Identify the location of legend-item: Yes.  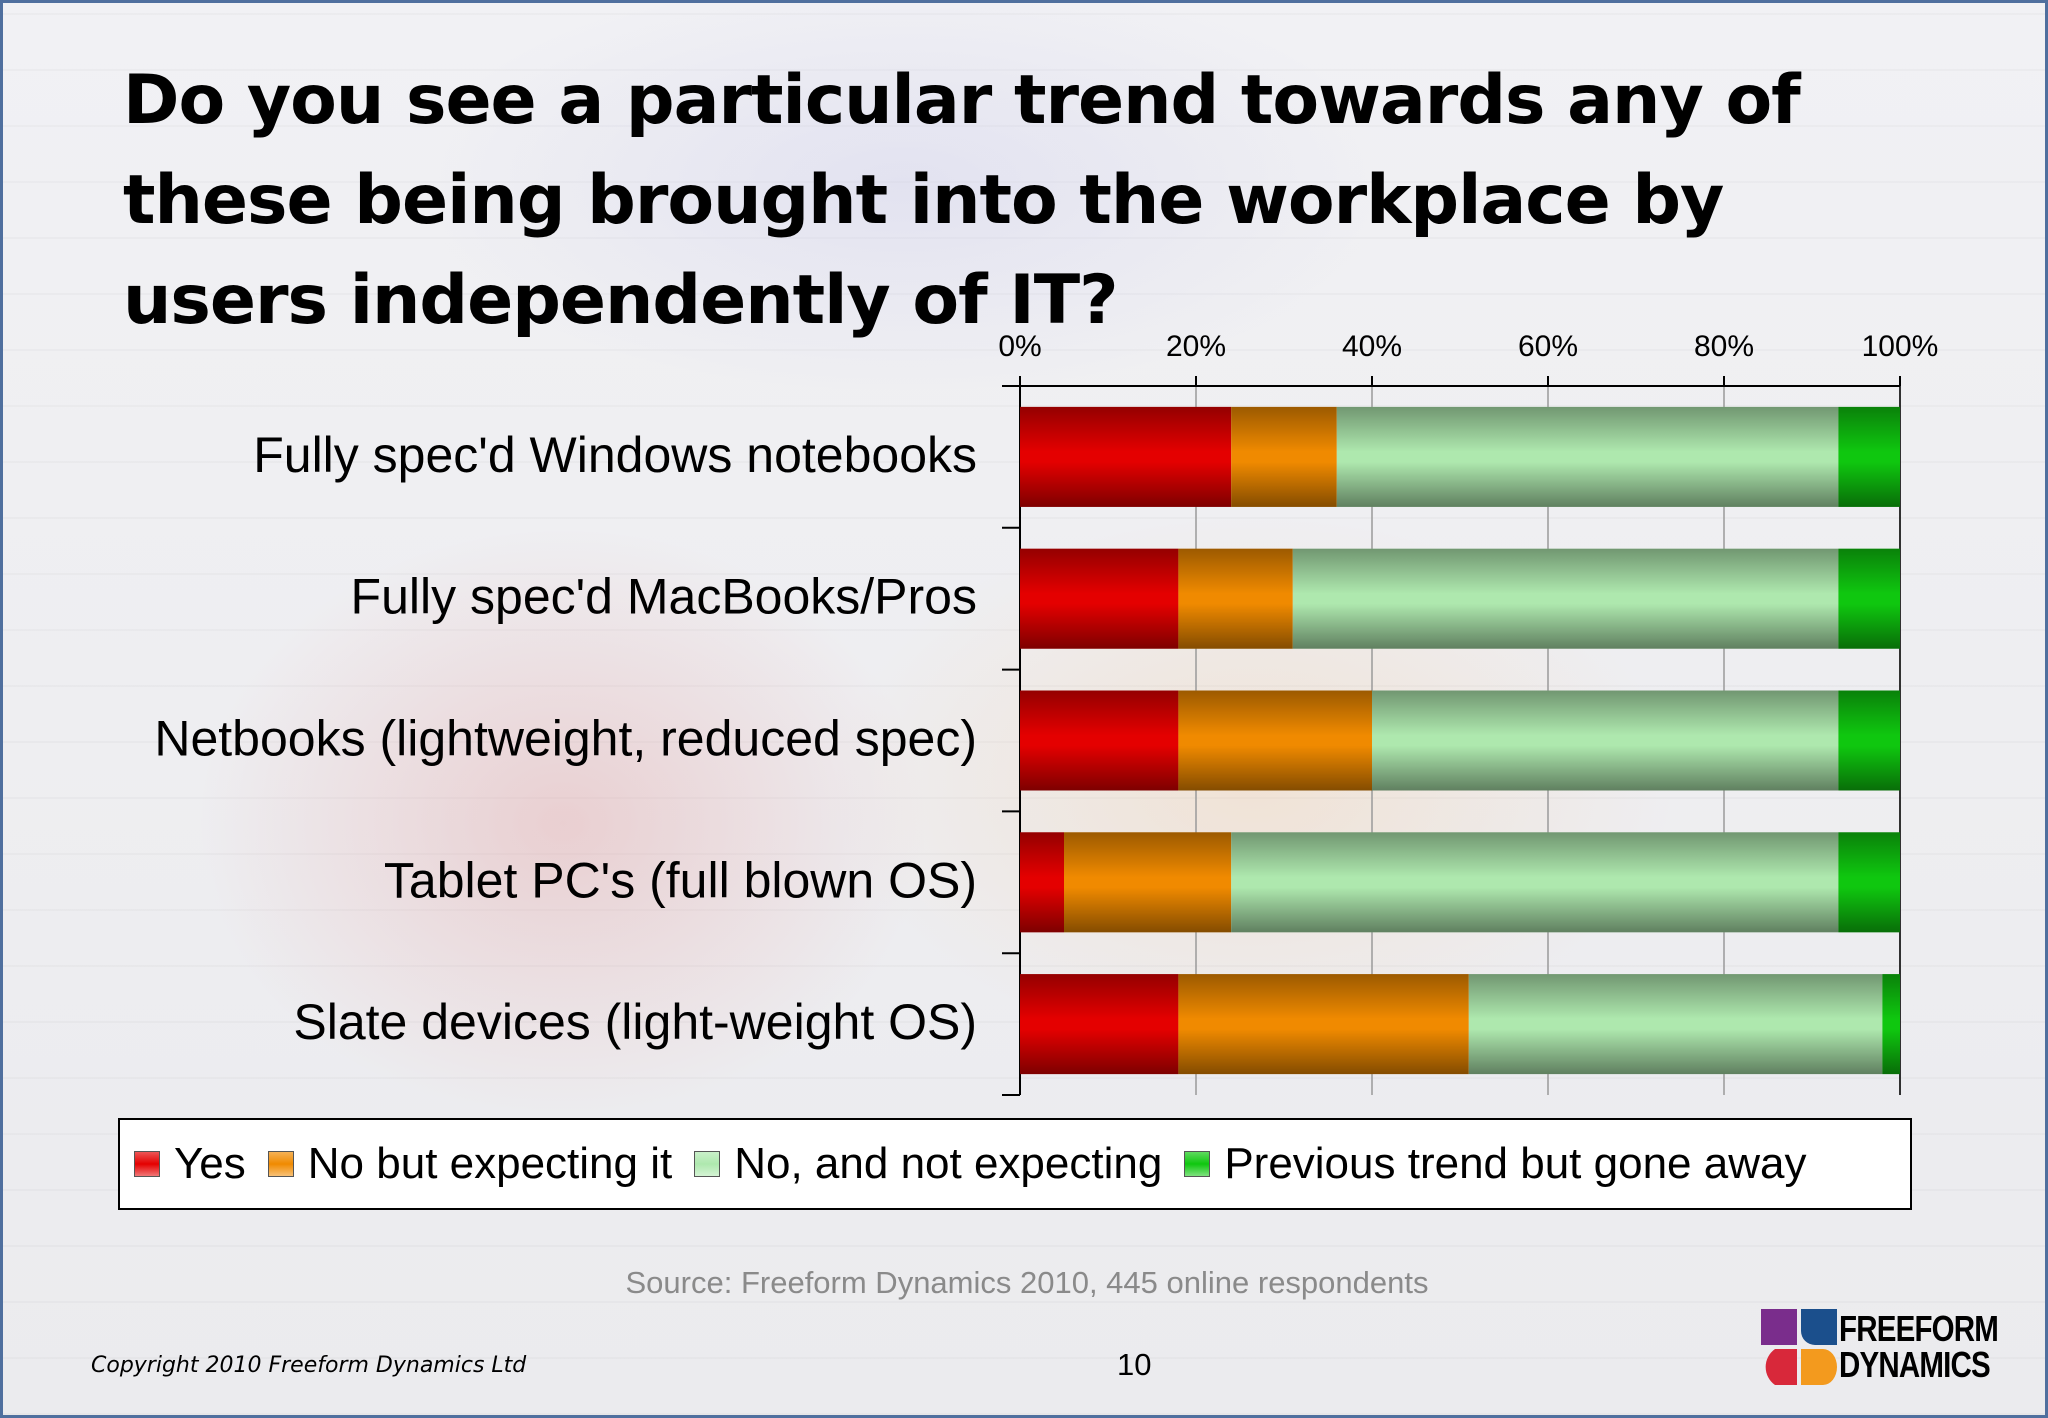
(190, 1164).